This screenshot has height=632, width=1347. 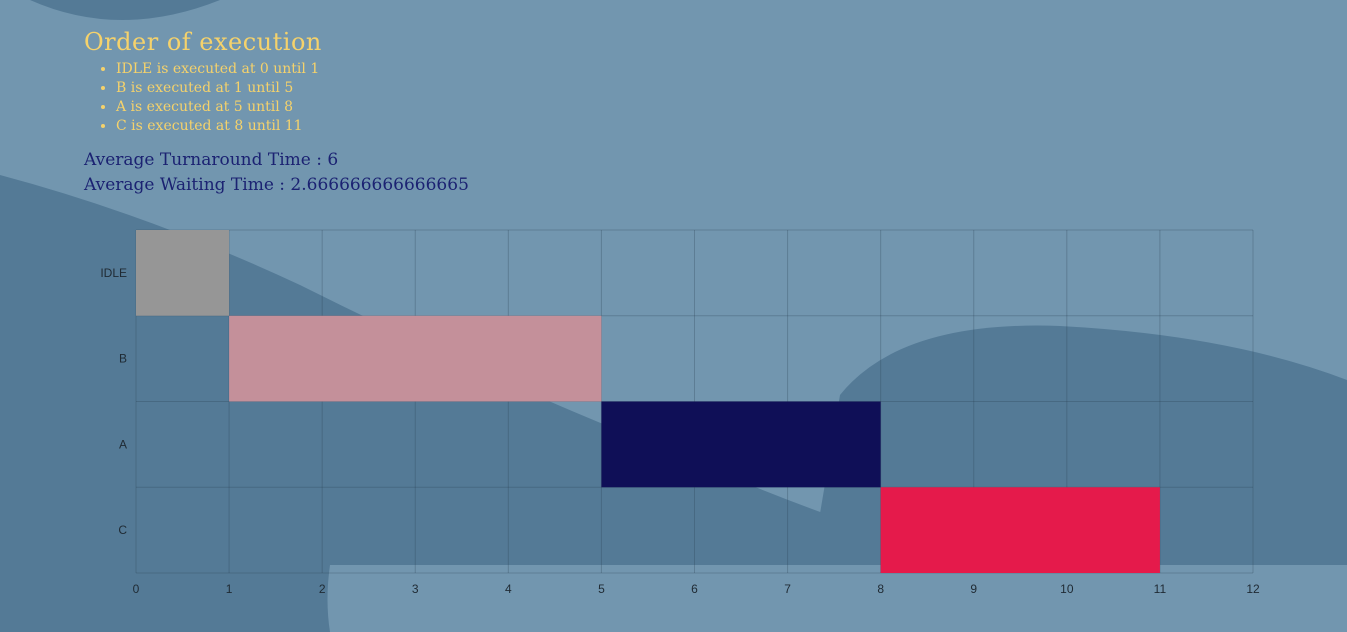 What do you see at coordinates (276, 185) in the screenshot?
I see `avg-waiting: Average Waiting Time : 2.666666666666665` at bounding box center [276, 185].